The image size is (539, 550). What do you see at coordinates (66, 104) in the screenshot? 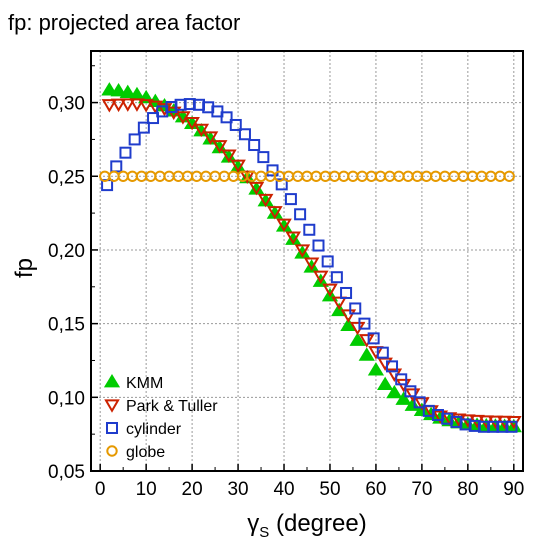
I see `y-tick-label: 0,30` at bounding box center [66, 104].